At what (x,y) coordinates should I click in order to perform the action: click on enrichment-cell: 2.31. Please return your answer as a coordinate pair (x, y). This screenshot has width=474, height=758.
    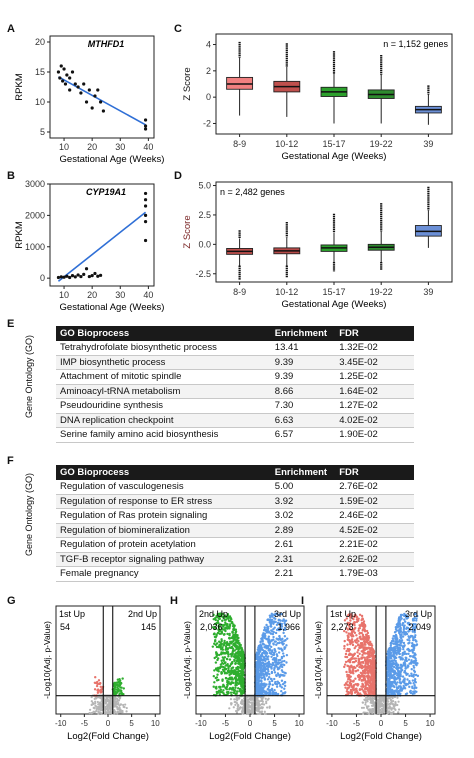
    Looking at the image, I should click on (303, 559).